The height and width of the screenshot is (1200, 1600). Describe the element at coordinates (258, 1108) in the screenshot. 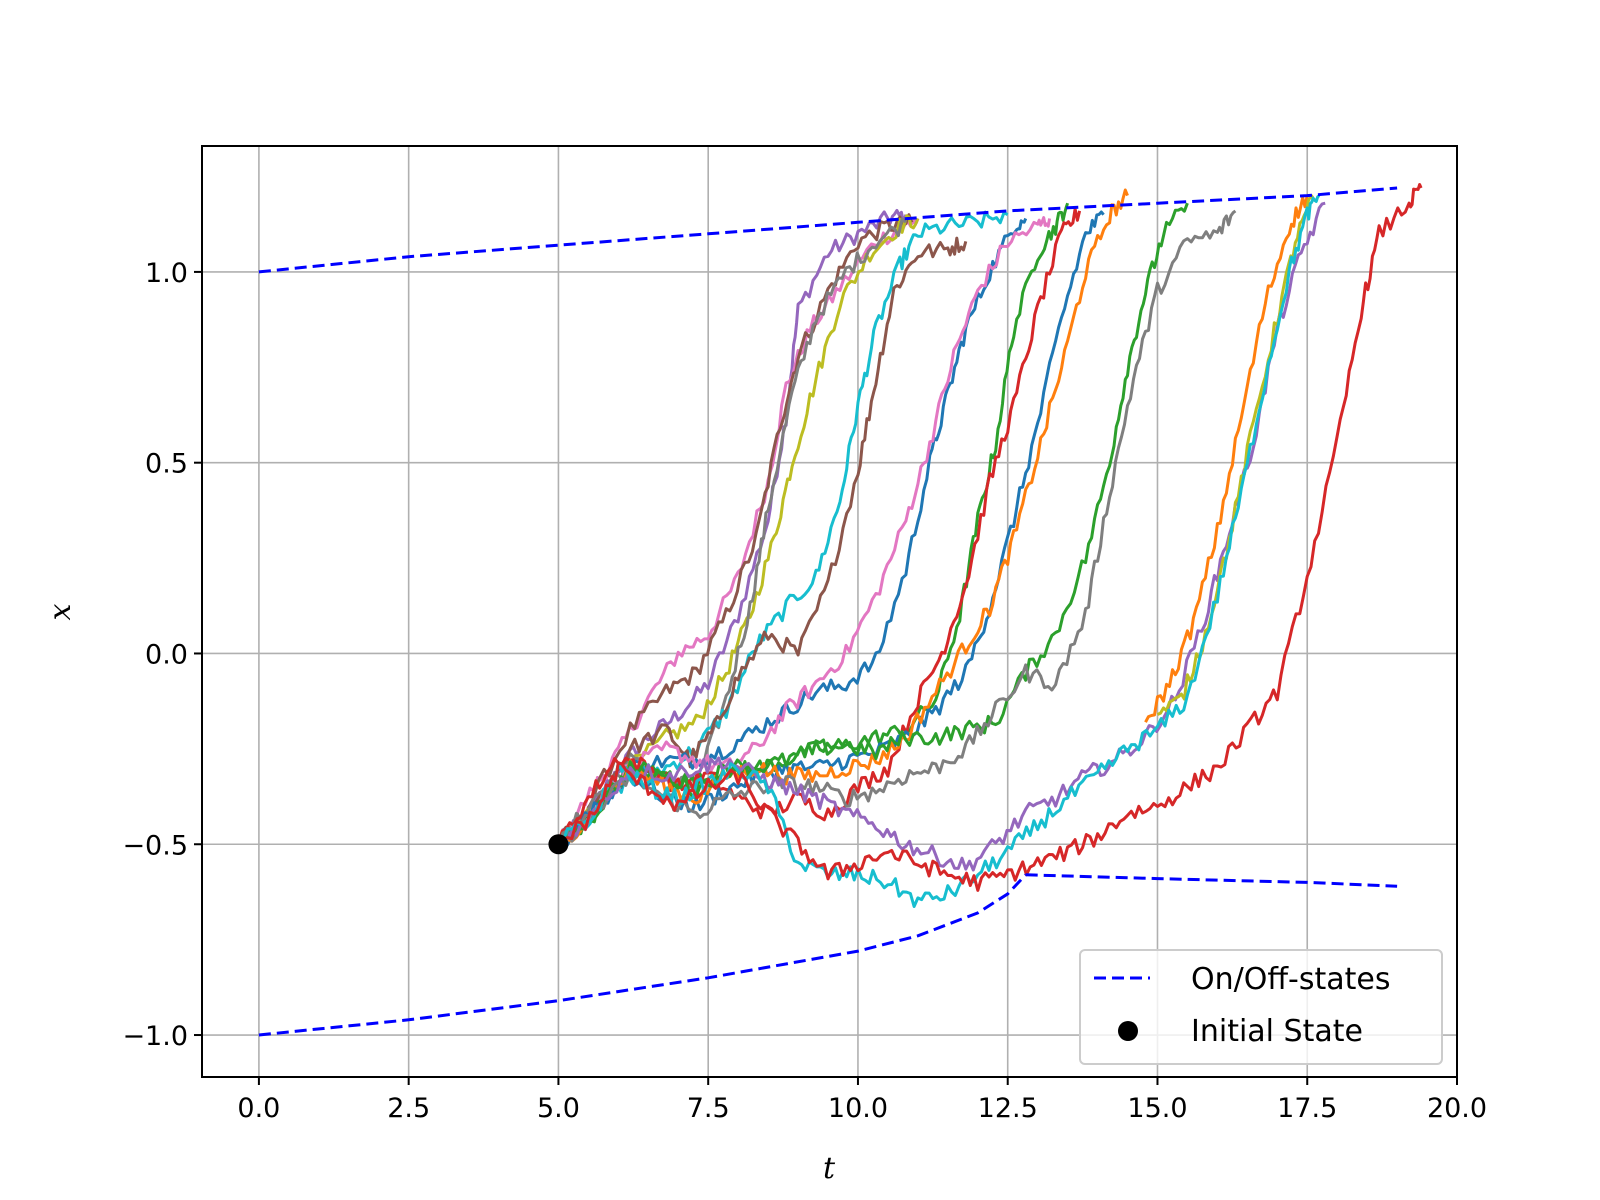

I see `x-tick-label-0: 0.0` at that location.